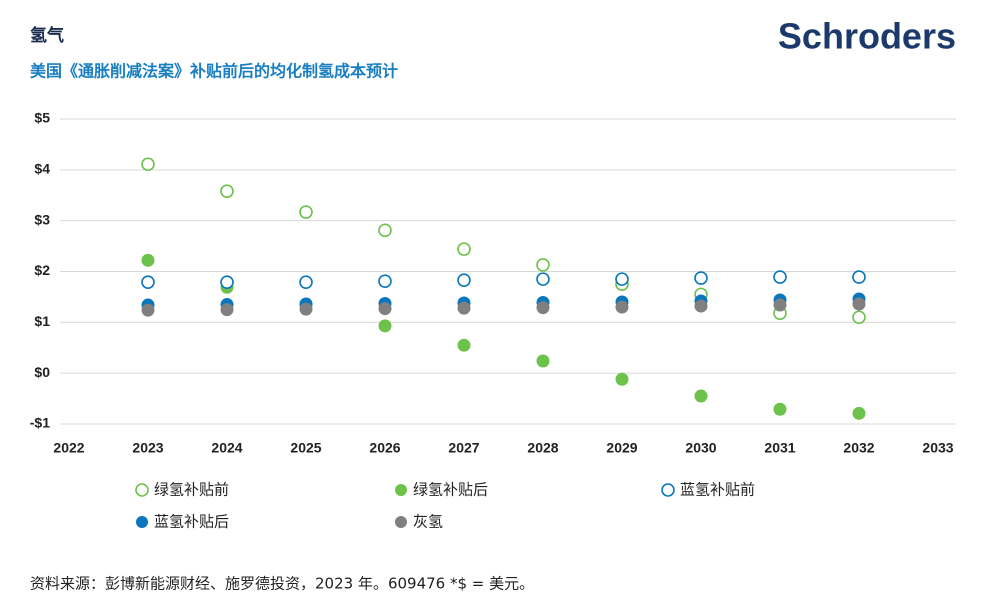 The height and width of the screenshot is (610, 982). Describe the element at coordinates (542, 448) in the screenshot. I see `x-tick-label: 2028` at that location.